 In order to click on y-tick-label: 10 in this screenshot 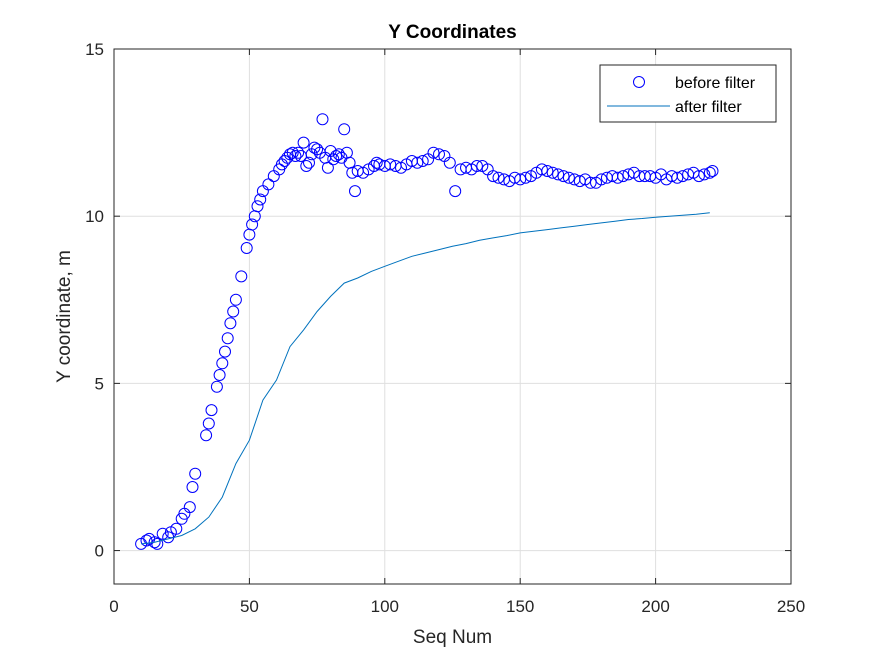, I will do `click(94, 216)`.